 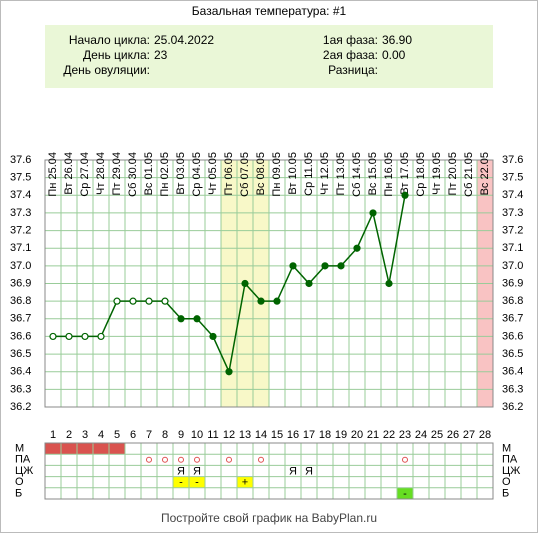 What do you see at coordinates (357, 435) in the screenshot?
I see `x-tick-label: 20` at bounding box center [357, 435].